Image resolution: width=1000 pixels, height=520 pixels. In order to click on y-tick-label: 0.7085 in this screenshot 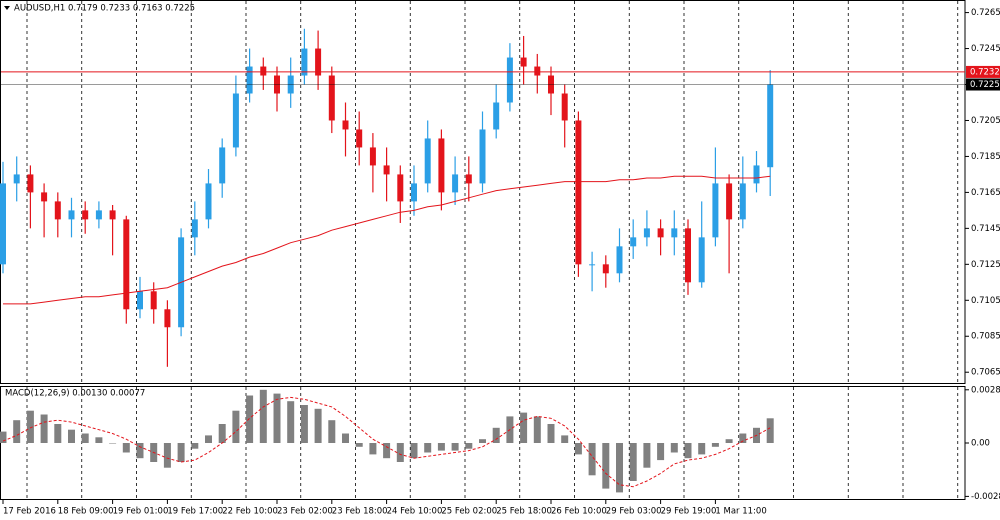, I will do `click(985, 337)`.